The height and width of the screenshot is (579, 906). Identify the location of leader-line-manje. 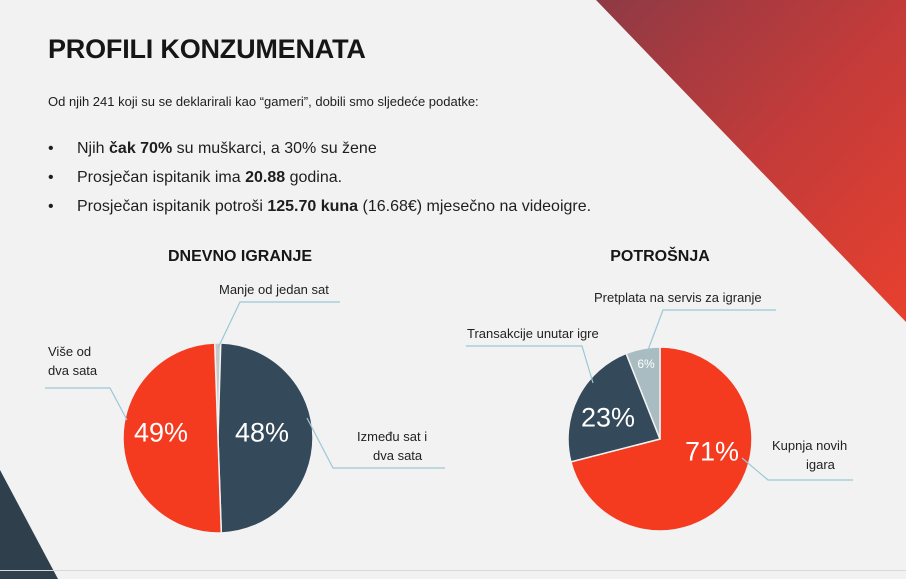
(278, 325).